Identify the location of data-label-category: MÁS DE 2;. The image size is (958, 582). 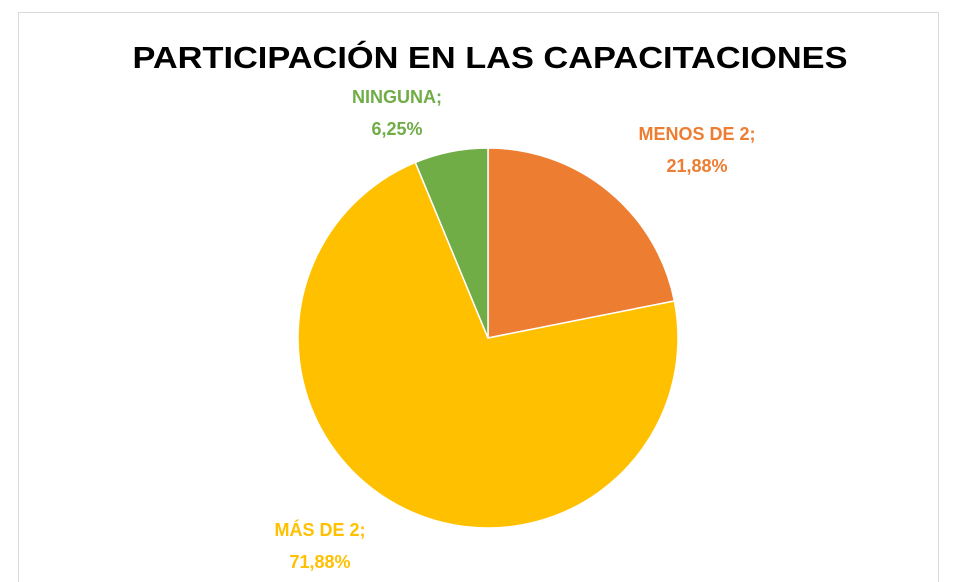
(319, 529).